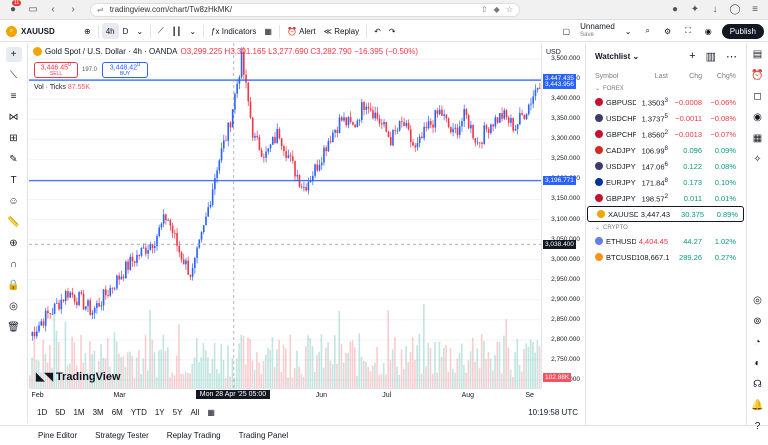 This screenshot has height=445, width=768. What do you see at coordinates (647, 30) in the screenshot?
I see `quick-search-icon: ⌕` at bounding box center [647, 30].